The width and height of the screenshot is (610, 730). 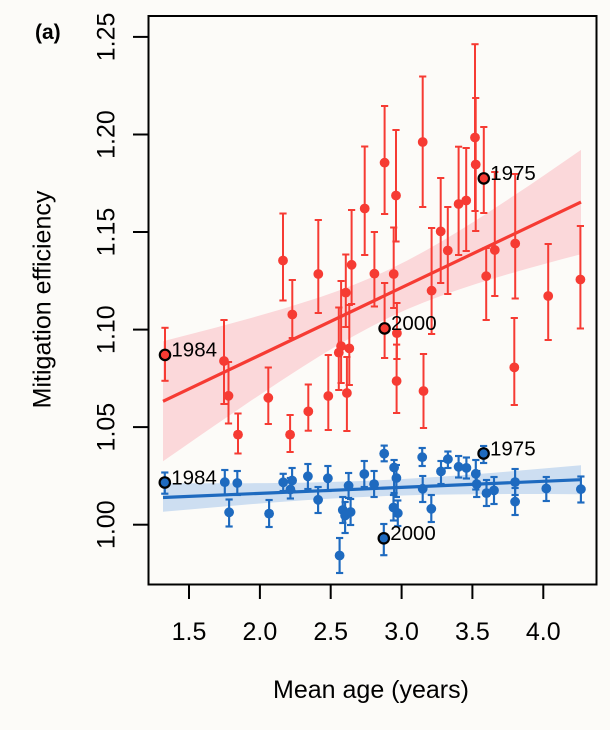 What do you see at coordinates (106, 329) in the screenshot?
I see `svg-text: 1.10` at bounding box center [106, 329].